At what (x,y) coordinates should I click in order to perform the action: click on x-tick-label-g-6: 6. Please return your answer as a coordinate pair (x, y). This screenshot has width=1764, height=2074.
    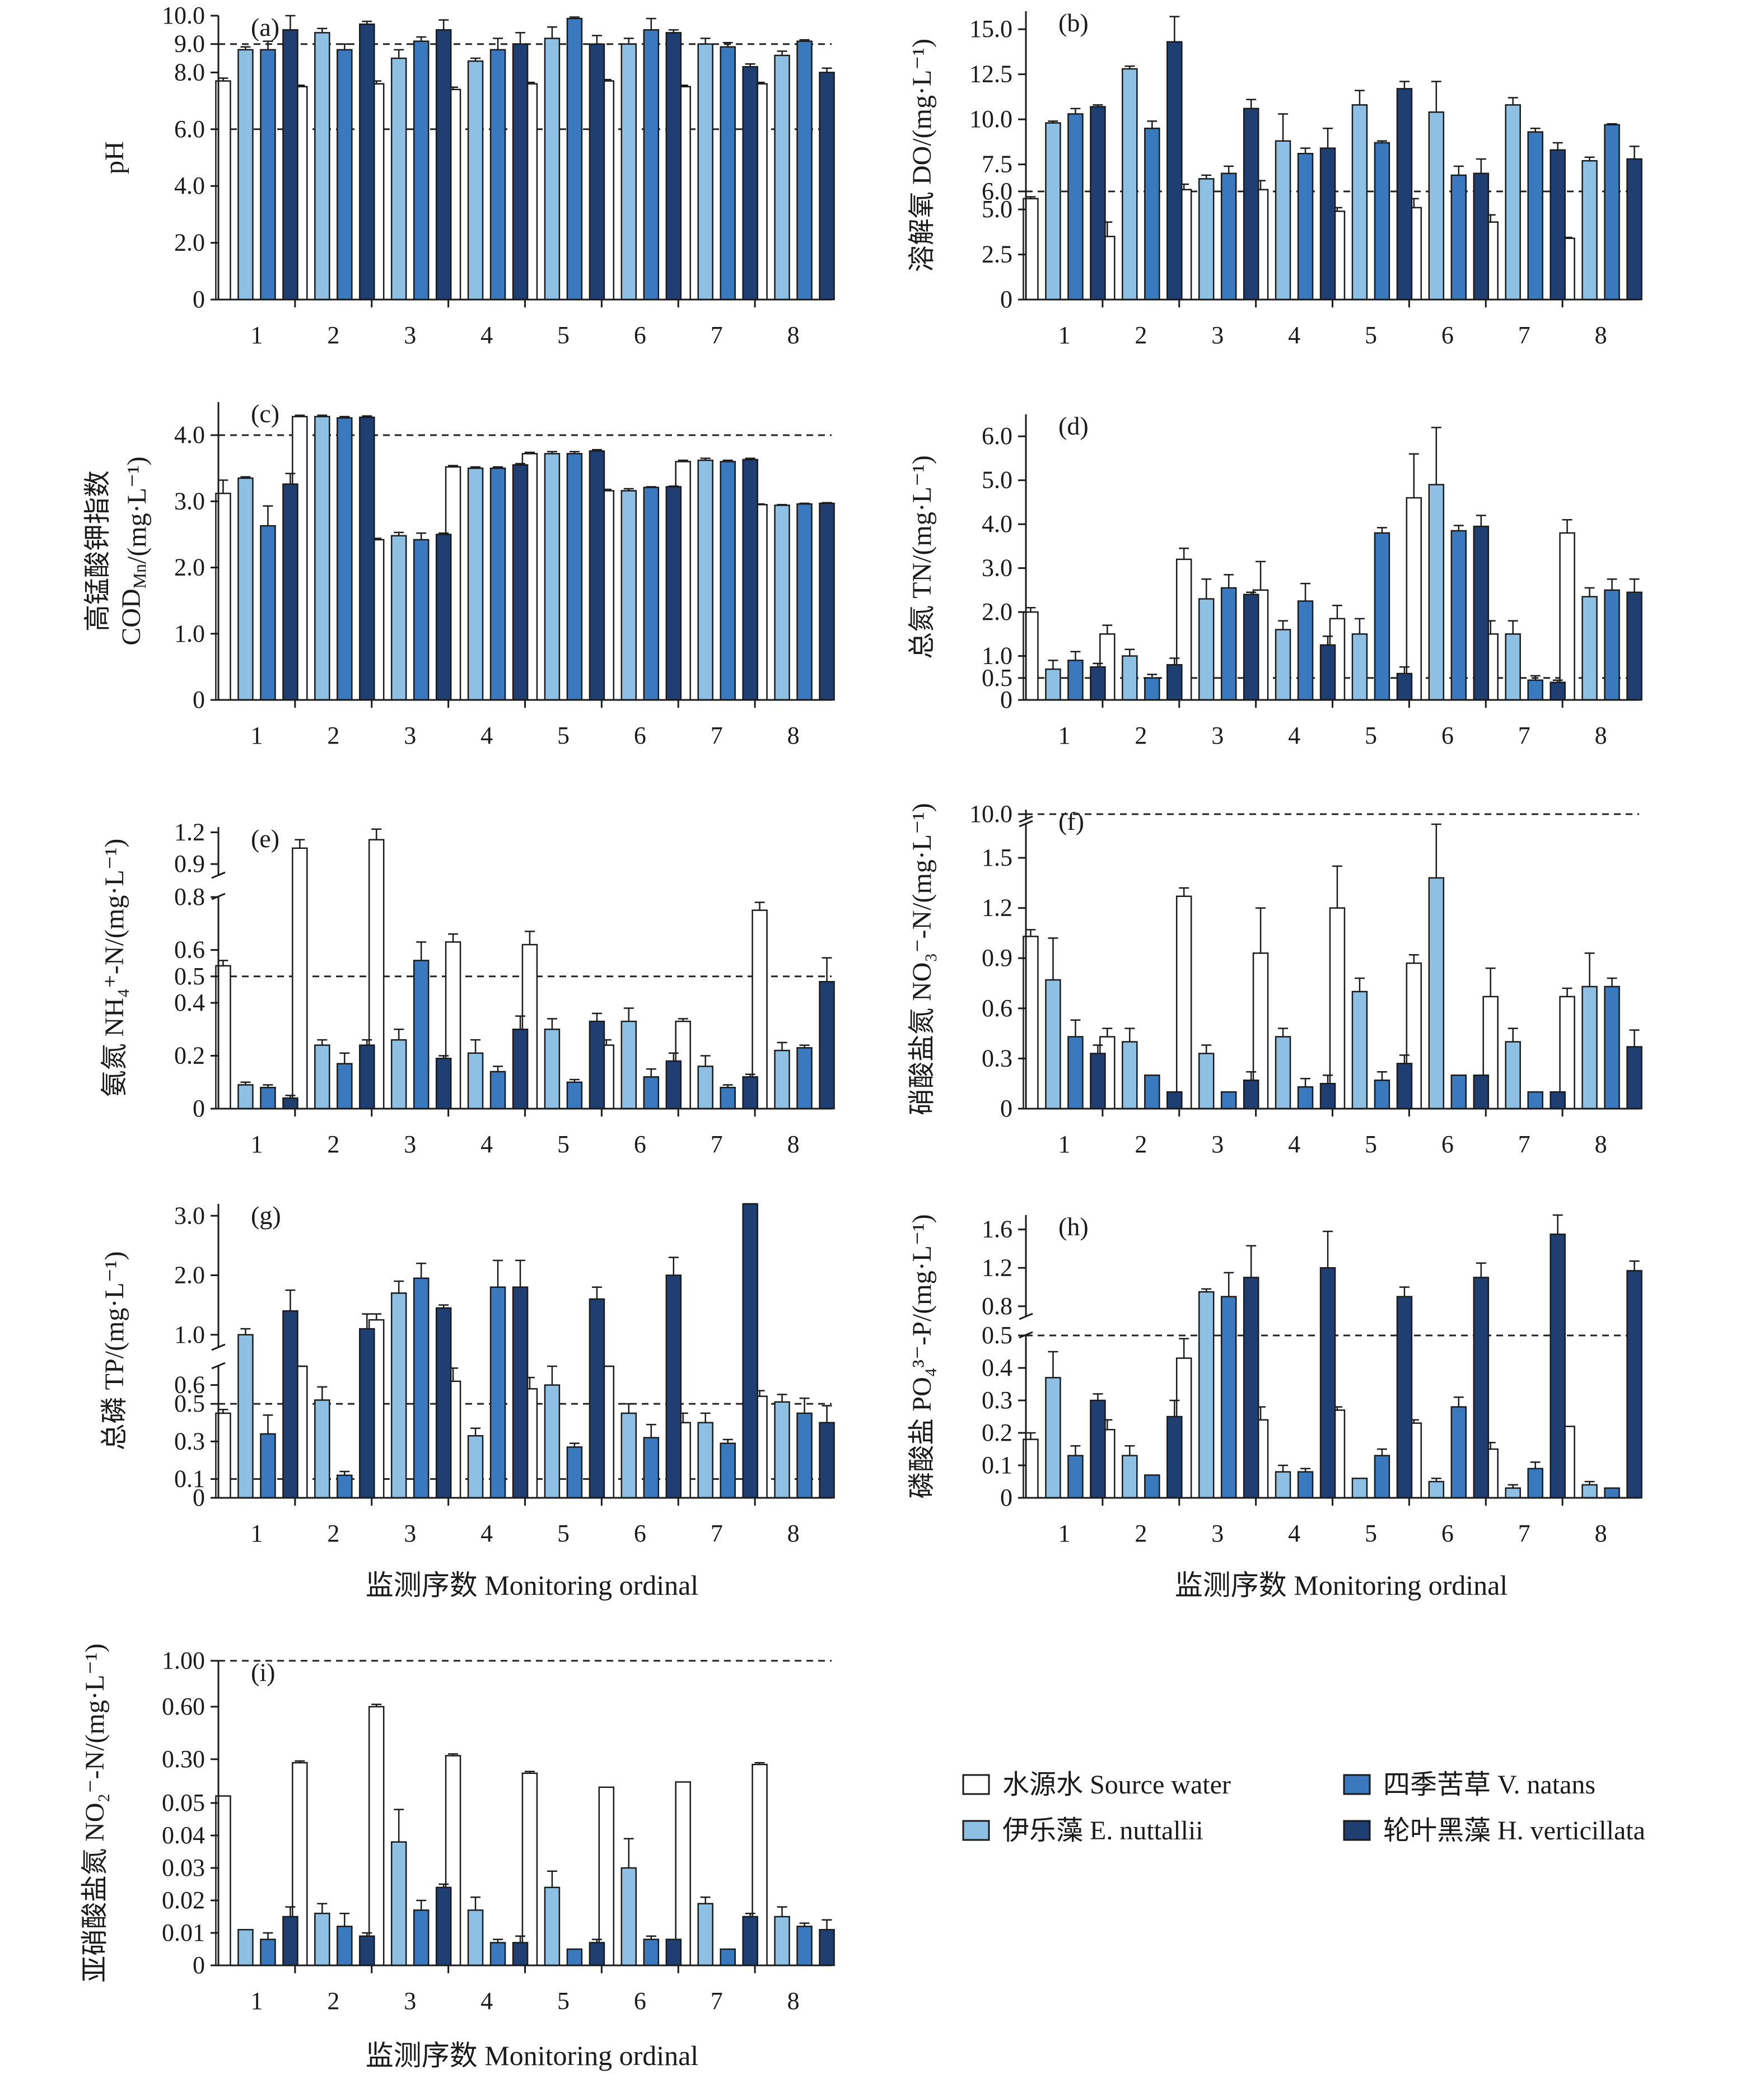
    Looking at the image, I should click on (640, 1533).